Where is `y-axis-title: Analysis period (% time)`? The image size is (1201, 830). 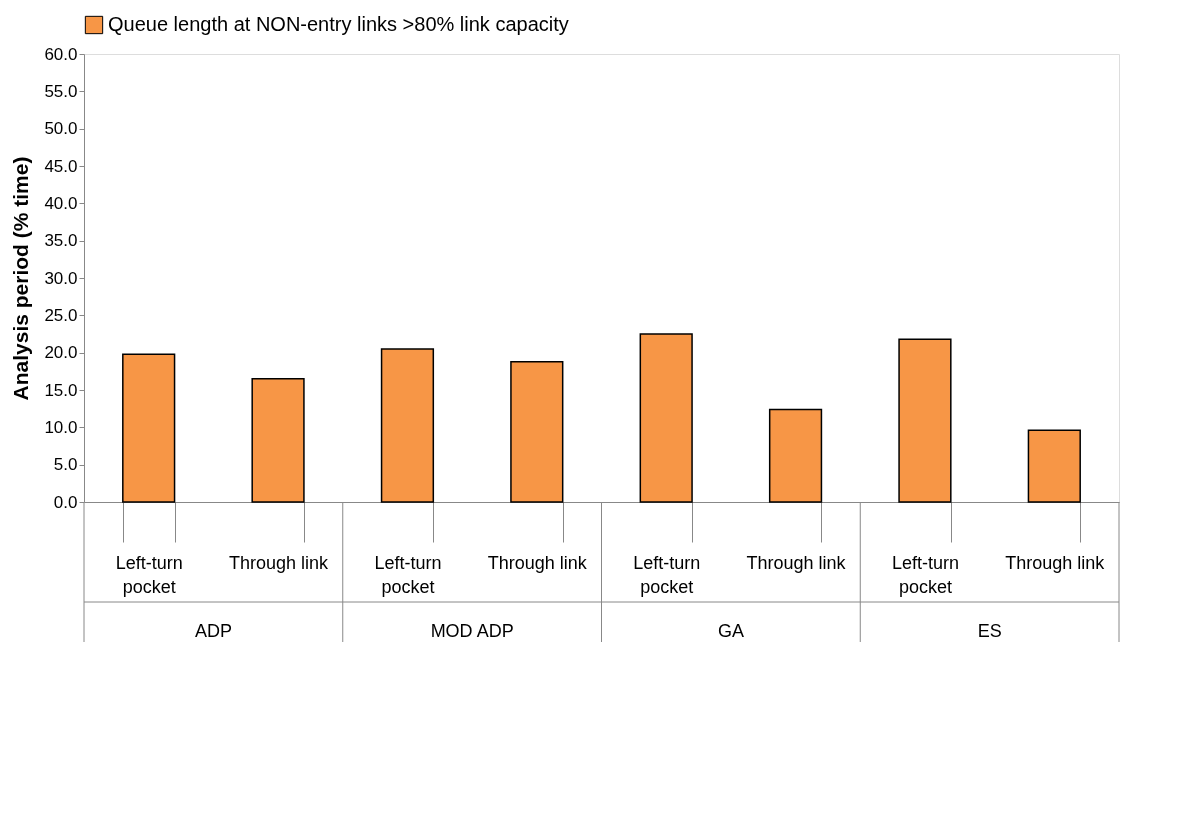 y-axis-title: Analysis period (% time) is located at coordinates (21, 278).